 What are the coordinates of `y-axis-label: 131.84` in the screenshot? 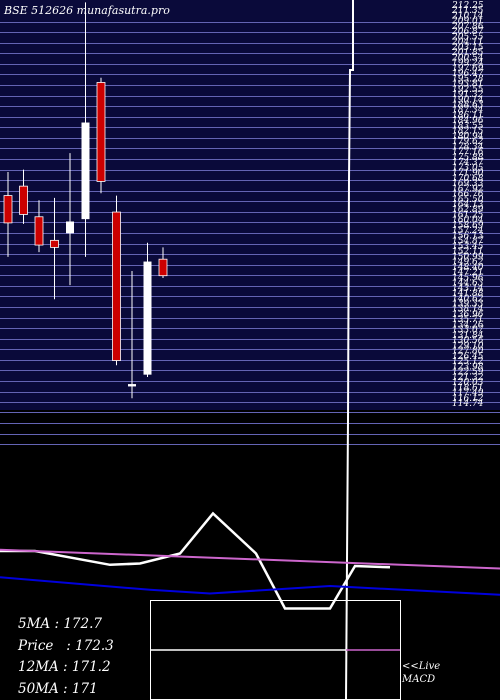 It's located at (468, 336).